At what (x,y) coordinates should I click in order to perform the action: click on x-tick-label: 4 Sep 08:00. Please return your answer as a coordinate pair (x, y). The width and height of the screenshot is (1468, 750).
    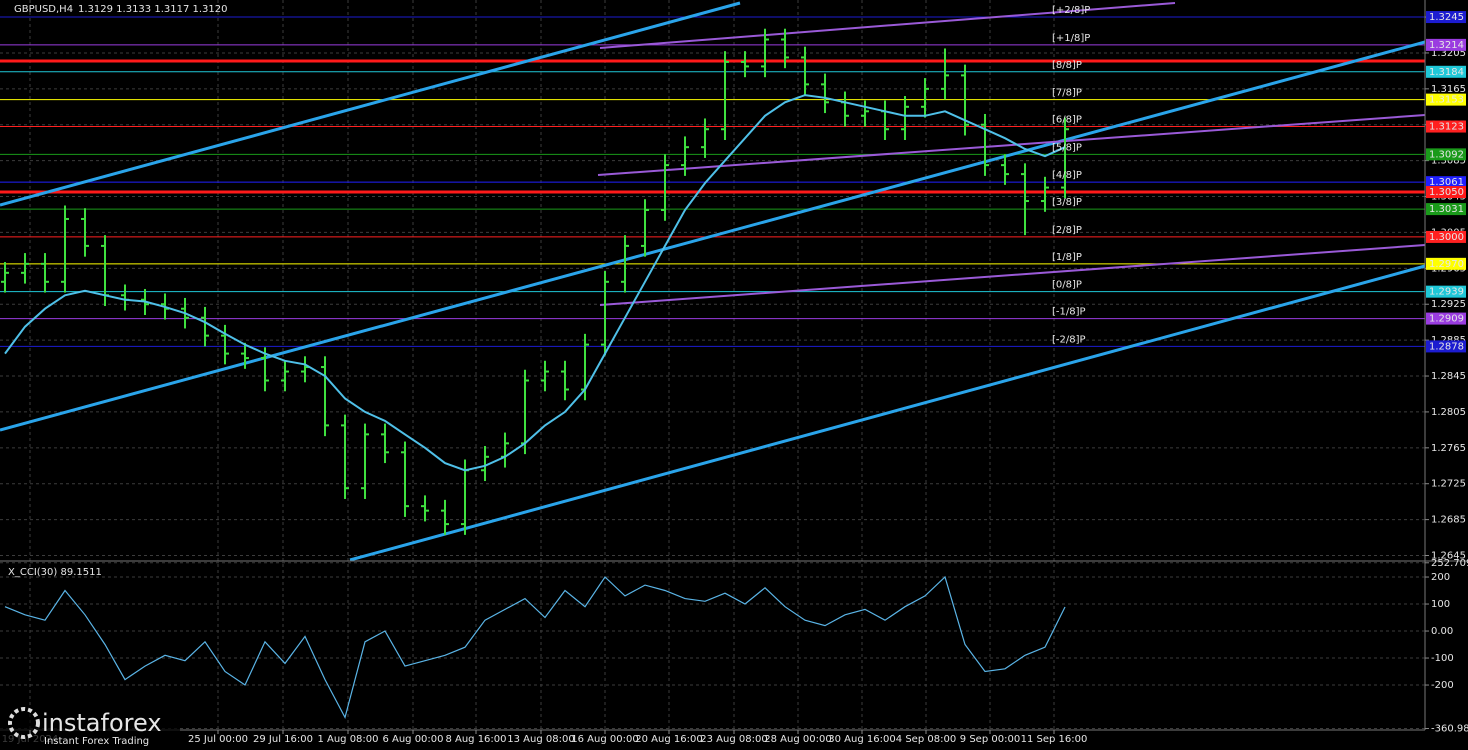
    Looking at the image, I should click on (926, 739).